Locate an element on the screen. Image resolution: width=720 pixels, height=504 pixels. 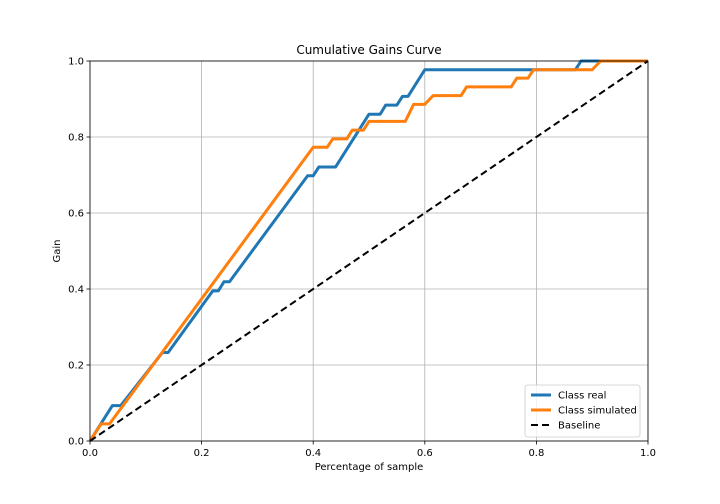
y-axis-ticks: 0.0 0.2 0.4 0.6 0.8 1.0 is located at coordinates (79, 252).